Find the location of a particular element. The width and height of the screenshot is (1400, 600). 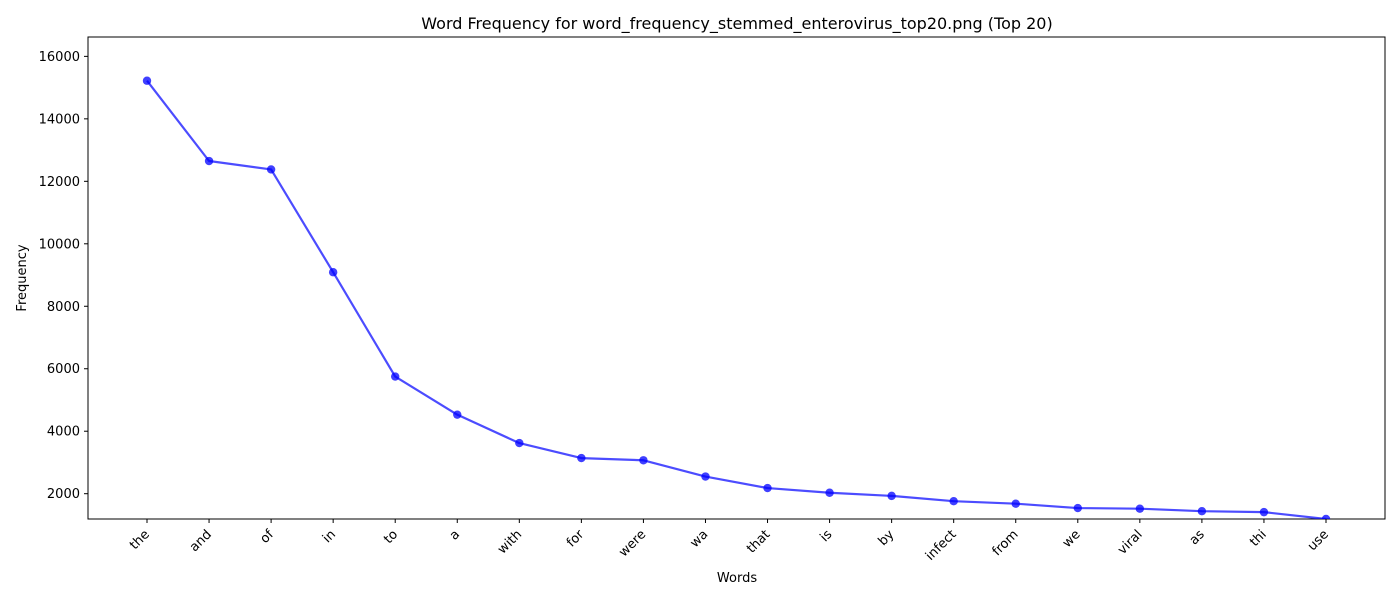

x-tick-label: for is located at coordinates (576, 539).